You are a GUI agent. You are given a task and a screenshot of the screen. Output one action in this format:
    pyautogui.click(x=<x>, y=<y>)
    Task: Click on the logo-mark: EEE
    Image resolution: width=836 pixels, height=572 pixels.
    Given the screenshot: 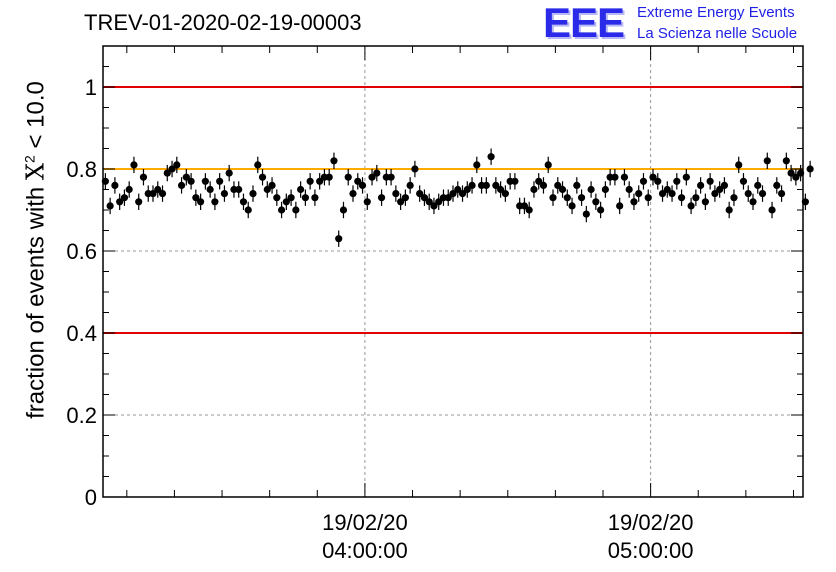 What is the action you would take?
    pyautogui.click(x=584, y=23)
    